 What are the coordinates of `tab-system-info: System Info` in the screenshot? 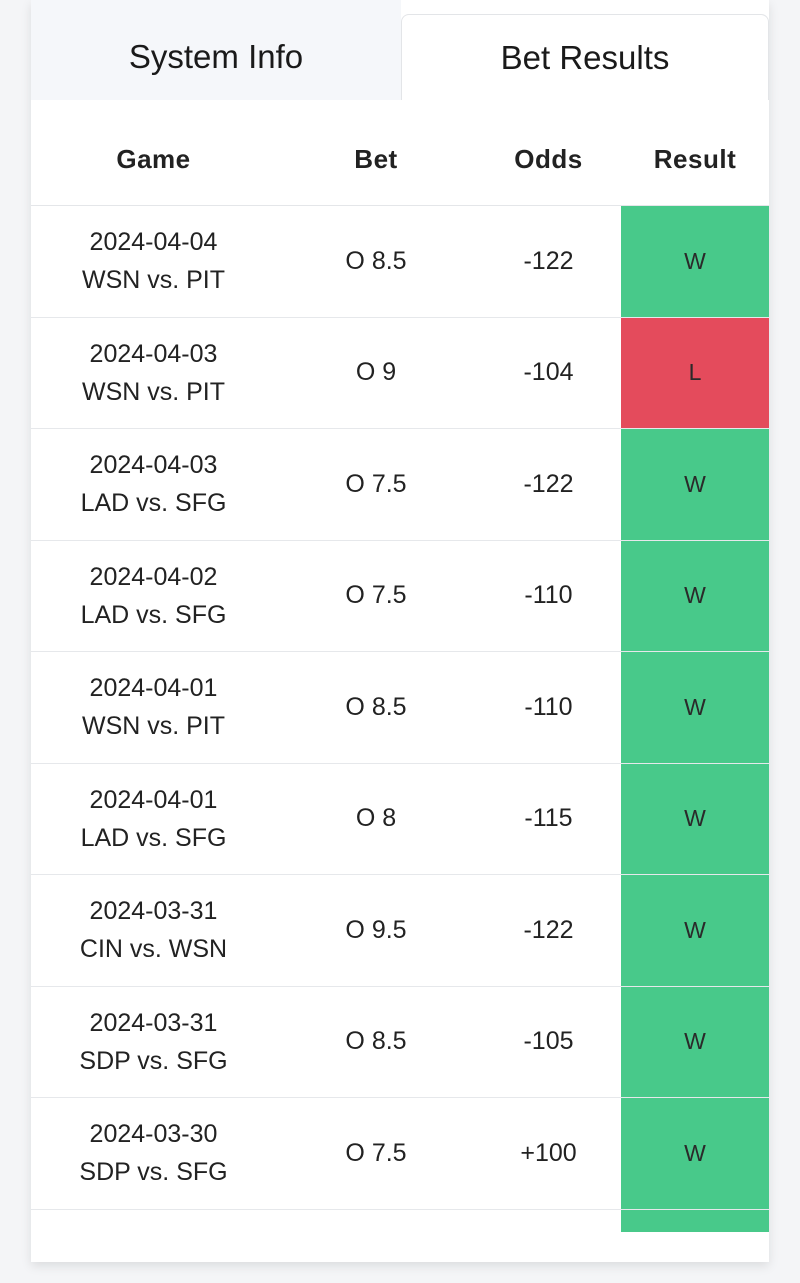 It's located at (216, 50).